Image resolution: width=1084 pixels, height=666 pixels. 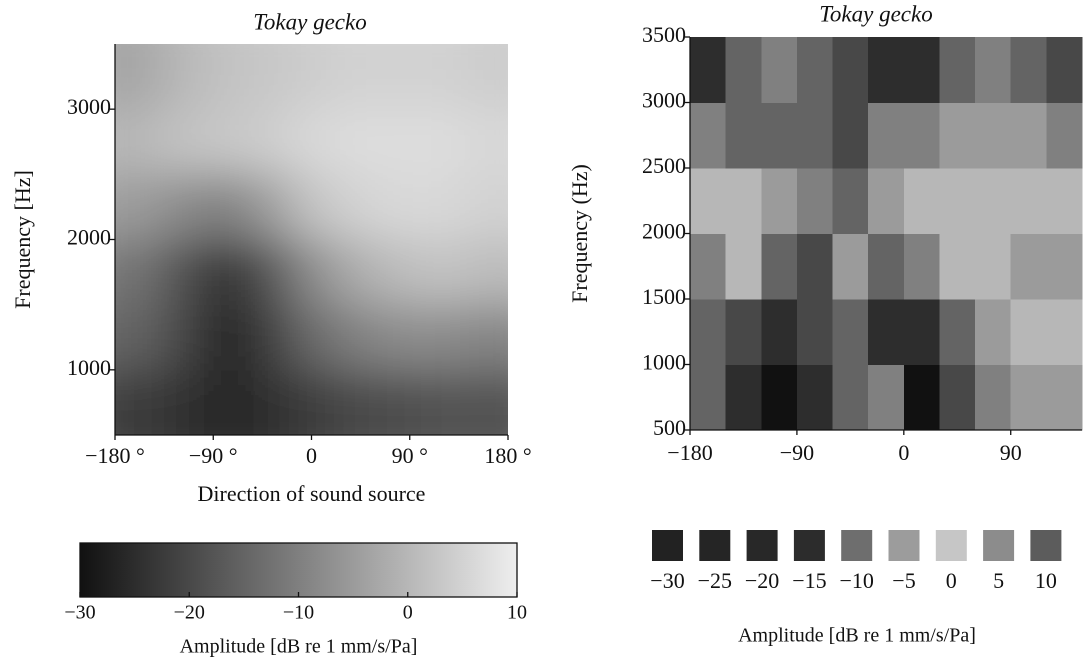 I want to click on legend-label: −5, so click(x=903, y=580).